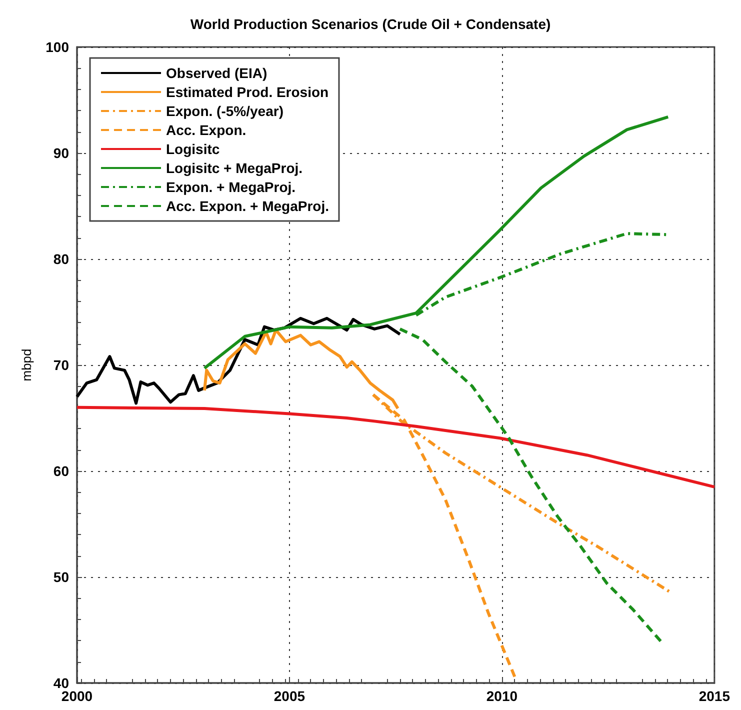 The height and width of the screenshot is (710, 741). Describe the element at coordinates (206, 130) in the screenshot. I see `legend-label: Acc. Expon.` at that location.